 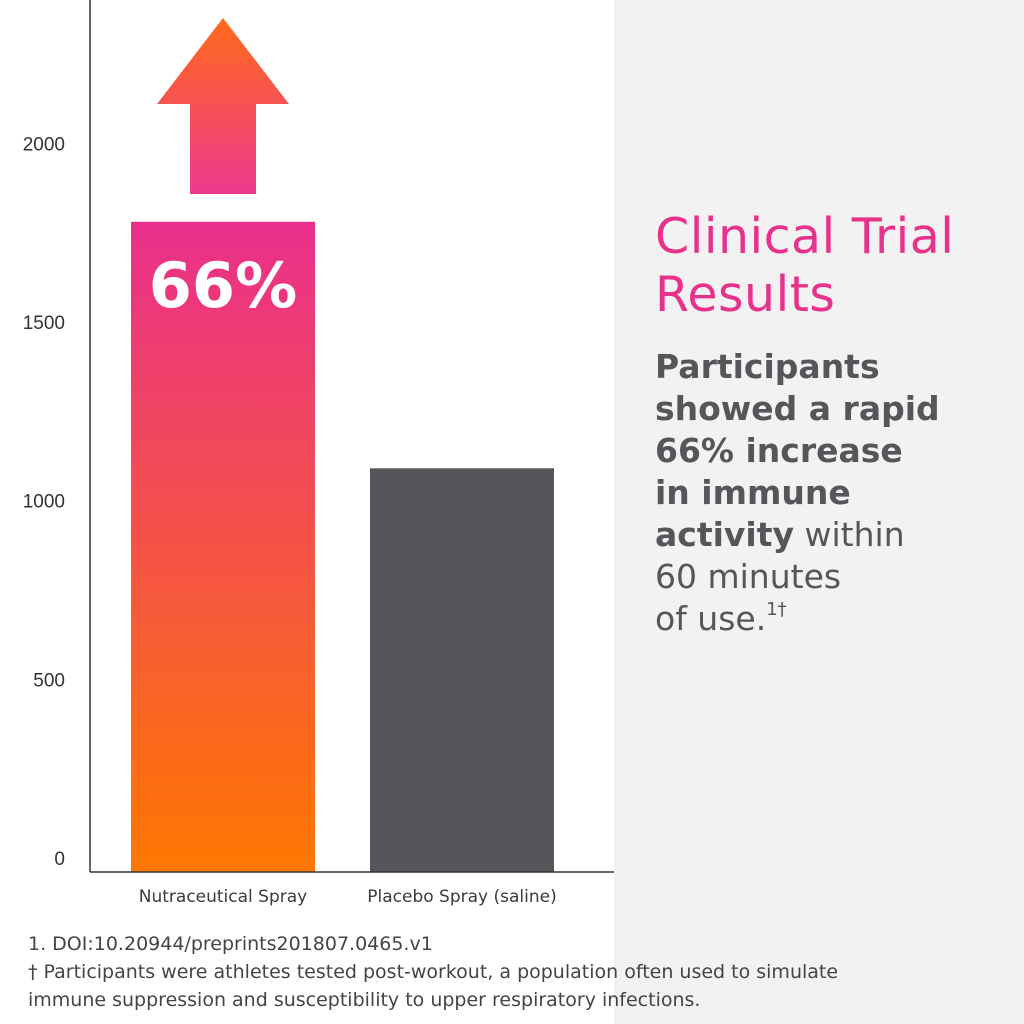 I want to click on footnote-marker: 1†, so click(x=776, y=609).